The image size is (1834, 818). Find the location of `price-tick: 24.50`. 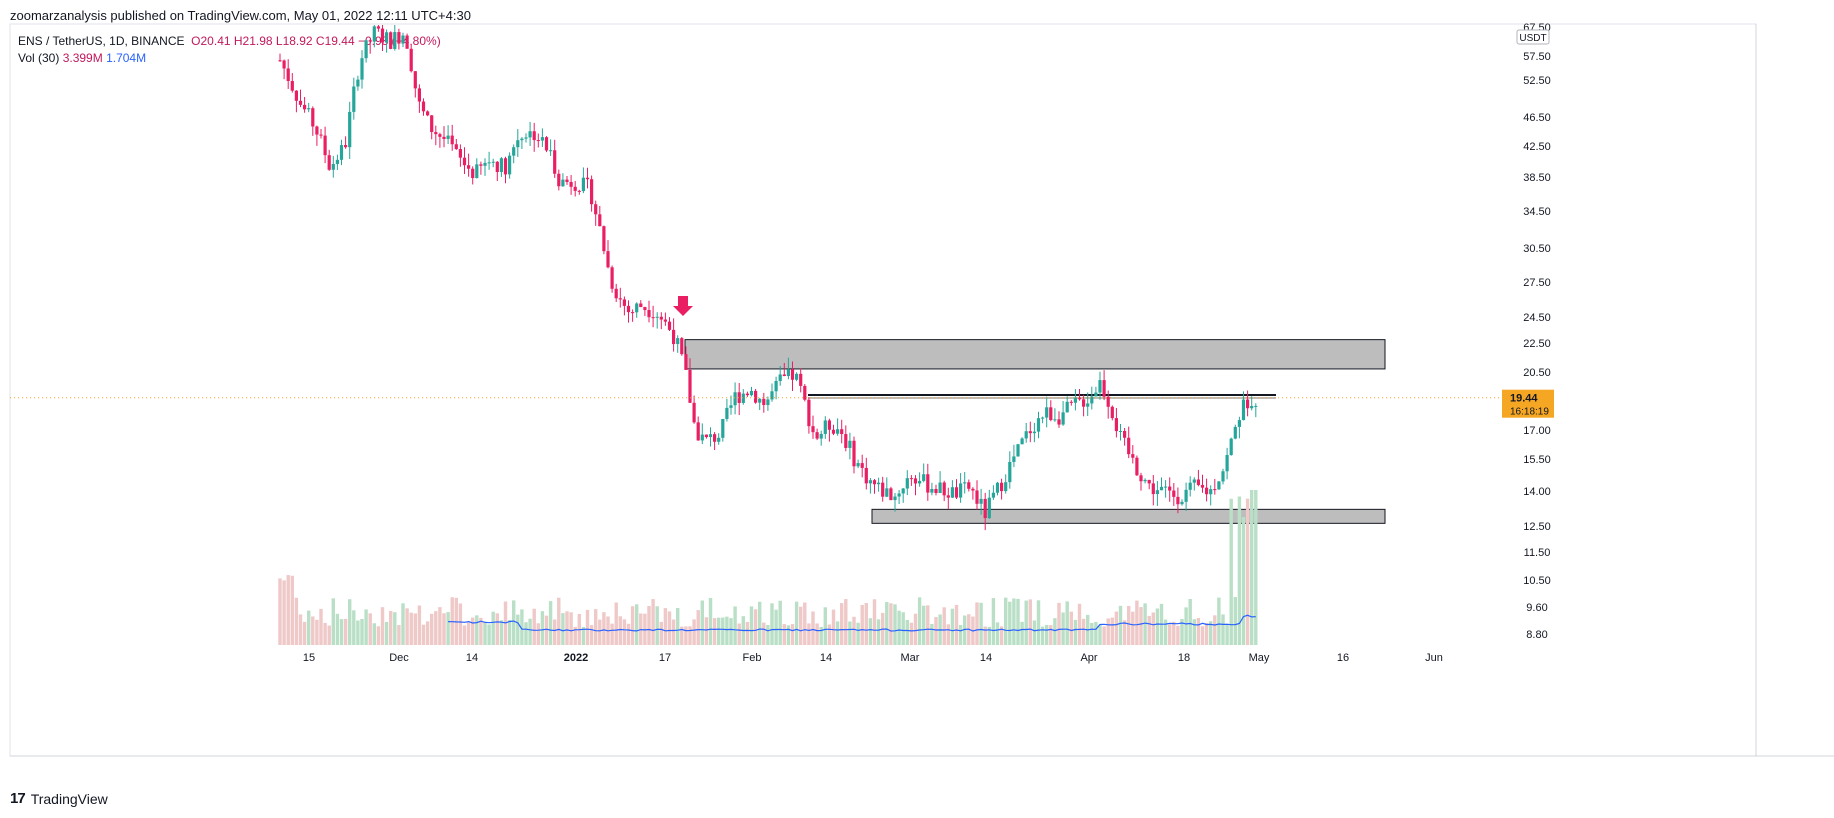

price-tick: 24.50 is located at coordinates (1537, 318).